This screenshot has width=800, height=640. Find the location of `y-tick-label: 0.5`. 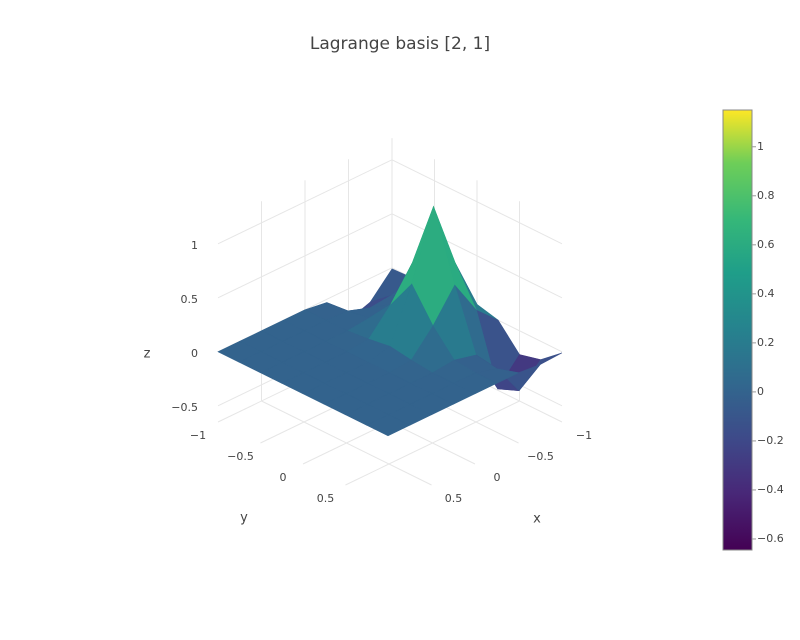

y-tick-label: 0.5 is located at coordinates (326, 498).